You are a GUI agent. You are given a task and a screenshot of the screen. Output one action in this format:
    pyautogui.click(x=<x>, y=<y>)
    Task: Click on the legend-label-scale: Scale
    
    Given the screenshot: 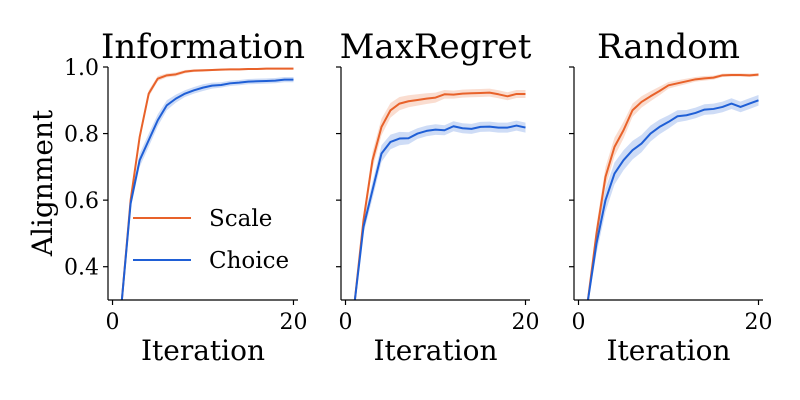 What is the action you would take?
    pyautogui.click(x=240, y=219)
    